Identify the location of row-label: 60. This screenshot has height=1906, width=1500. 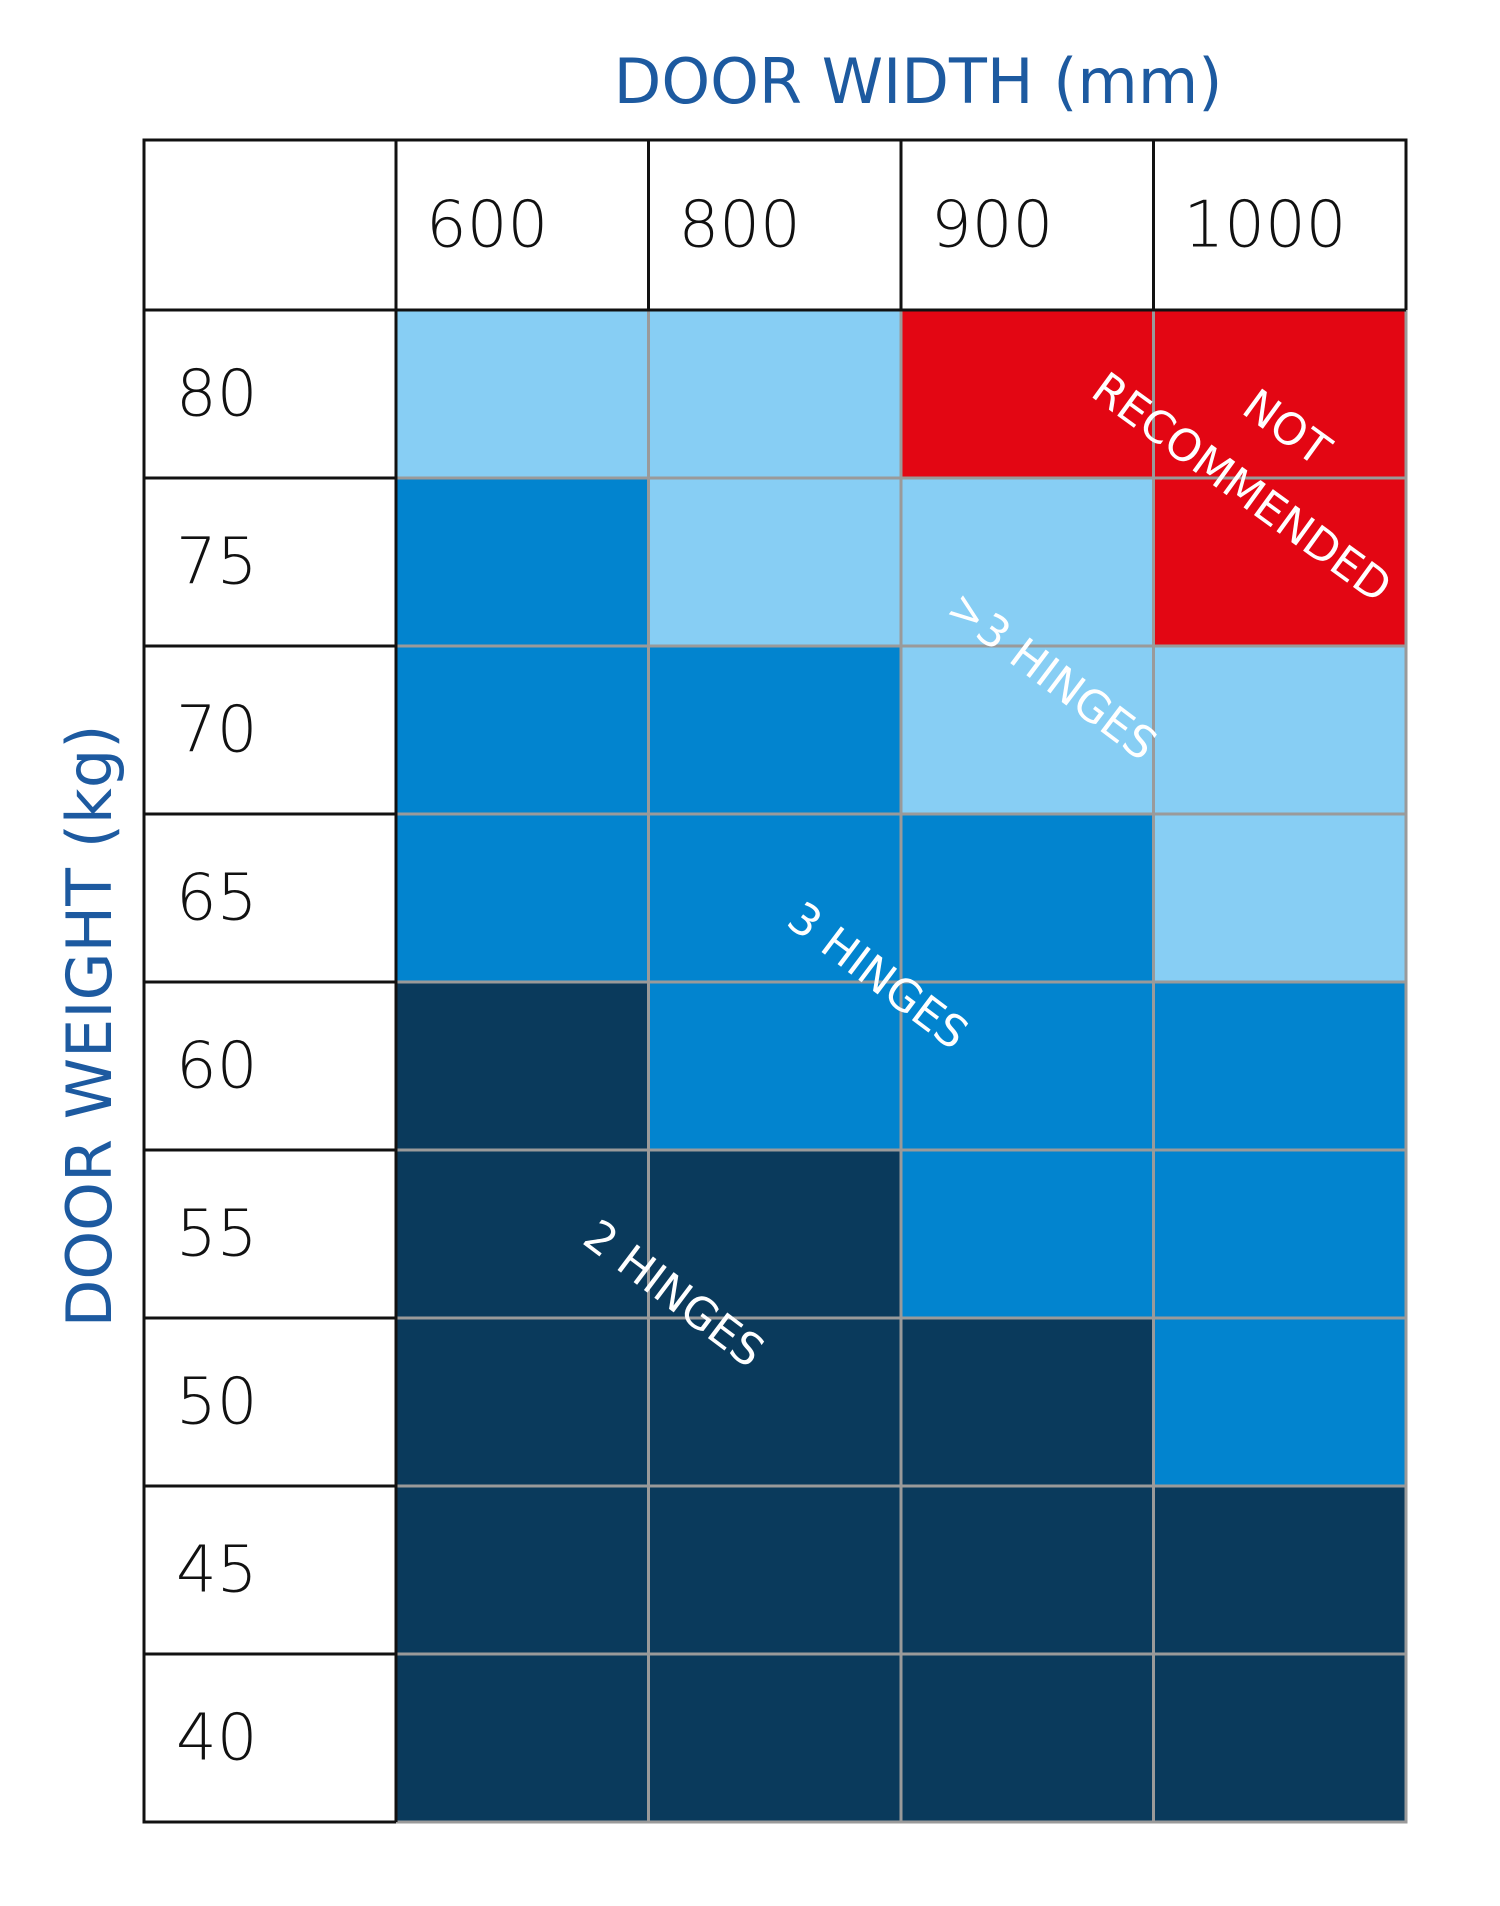
(216, 1067).